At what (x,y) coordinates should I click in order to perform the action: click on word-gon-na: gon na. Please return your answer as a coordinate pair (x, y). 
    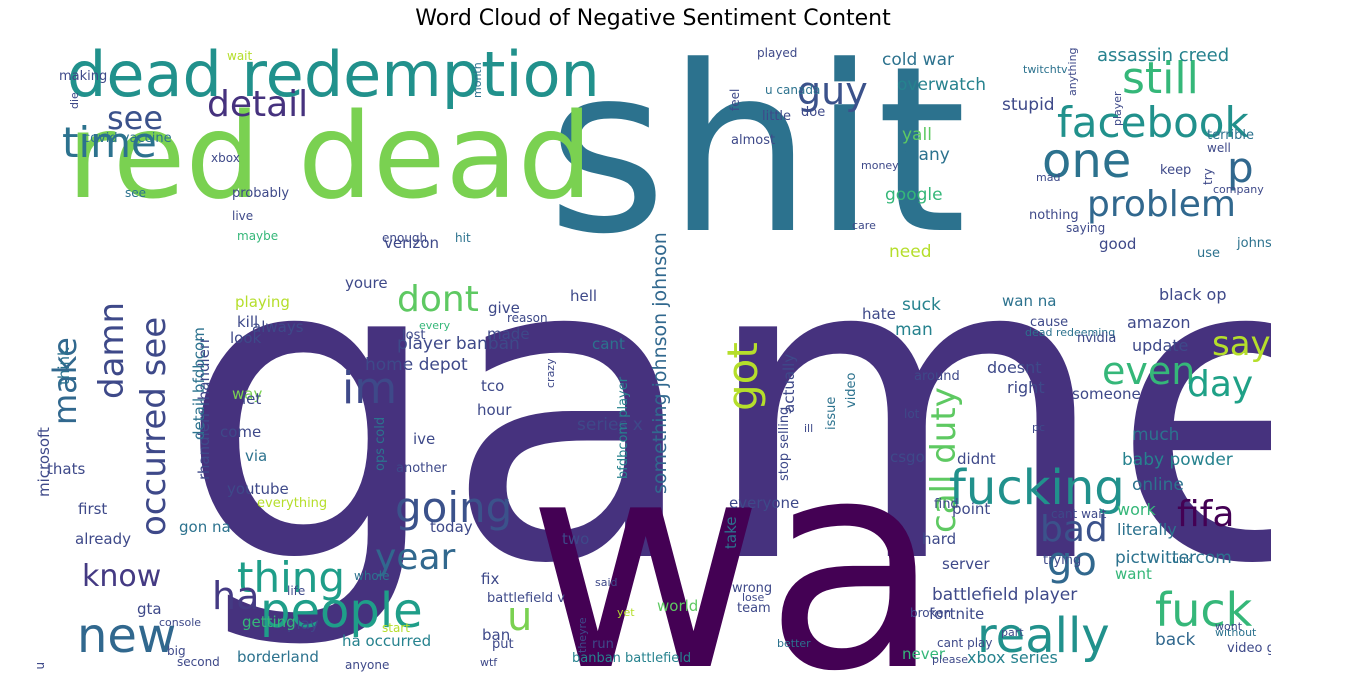
    Looking at the image, I should click on (205, 527).